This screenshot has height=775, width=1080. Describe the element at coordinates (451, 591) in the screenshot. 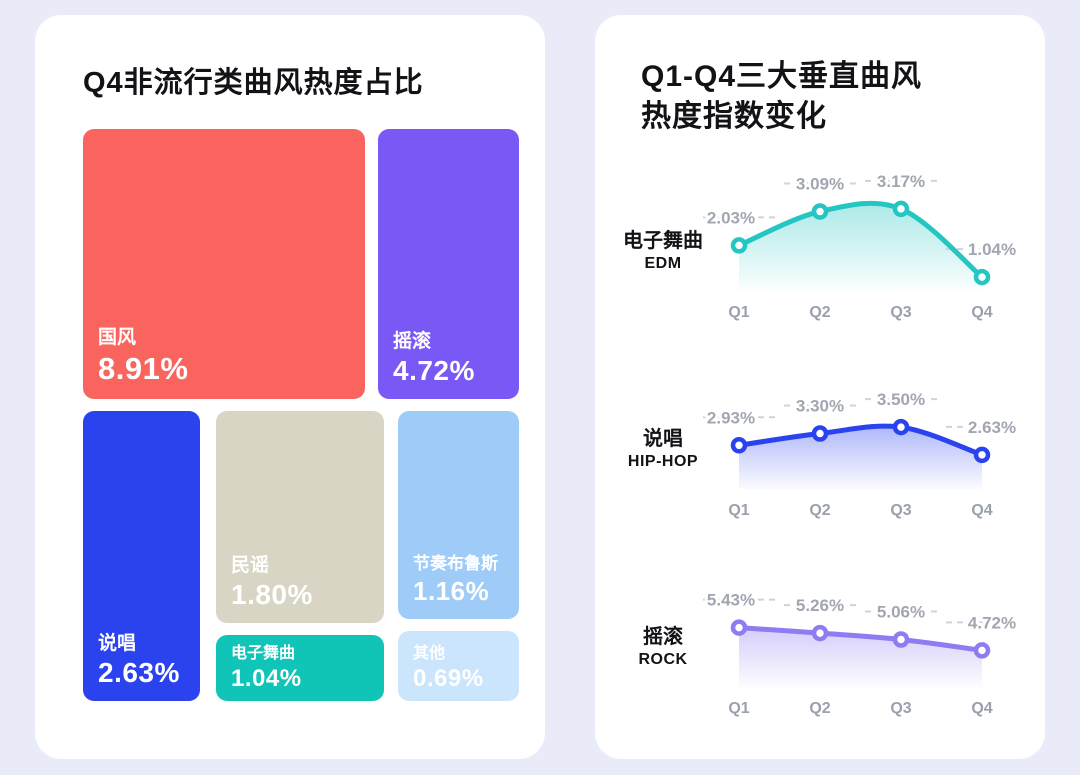

I see `treemap-block-value: 1.16%` at that location.